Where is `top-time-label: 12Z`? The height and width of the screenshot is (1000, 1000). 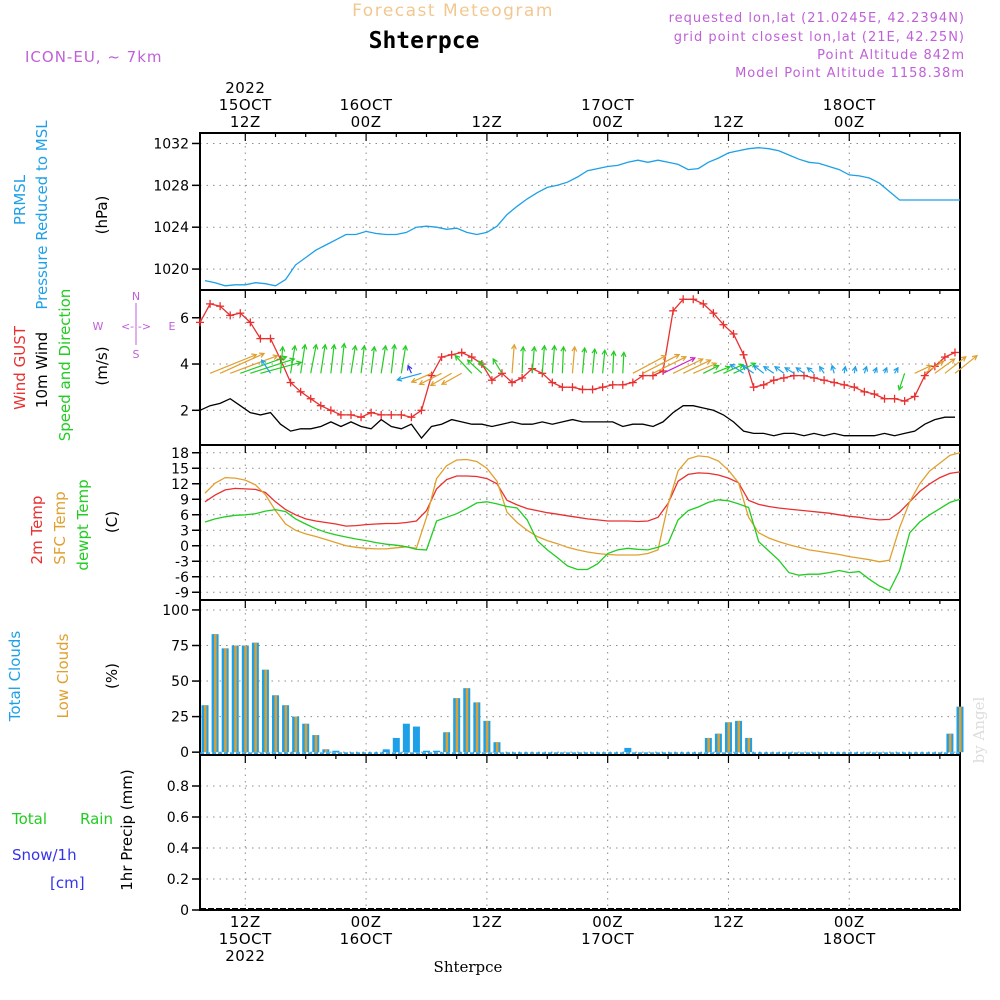
top-time-label: 12Z is located at coordinates (728, 122).